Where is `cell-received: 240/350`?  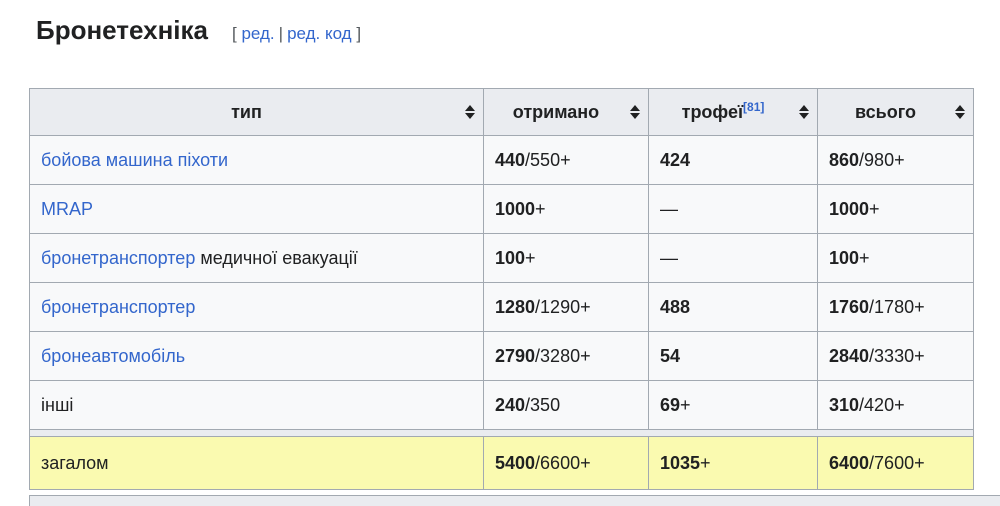
cell-received: 240/350 is located at coordinates (566, 405).